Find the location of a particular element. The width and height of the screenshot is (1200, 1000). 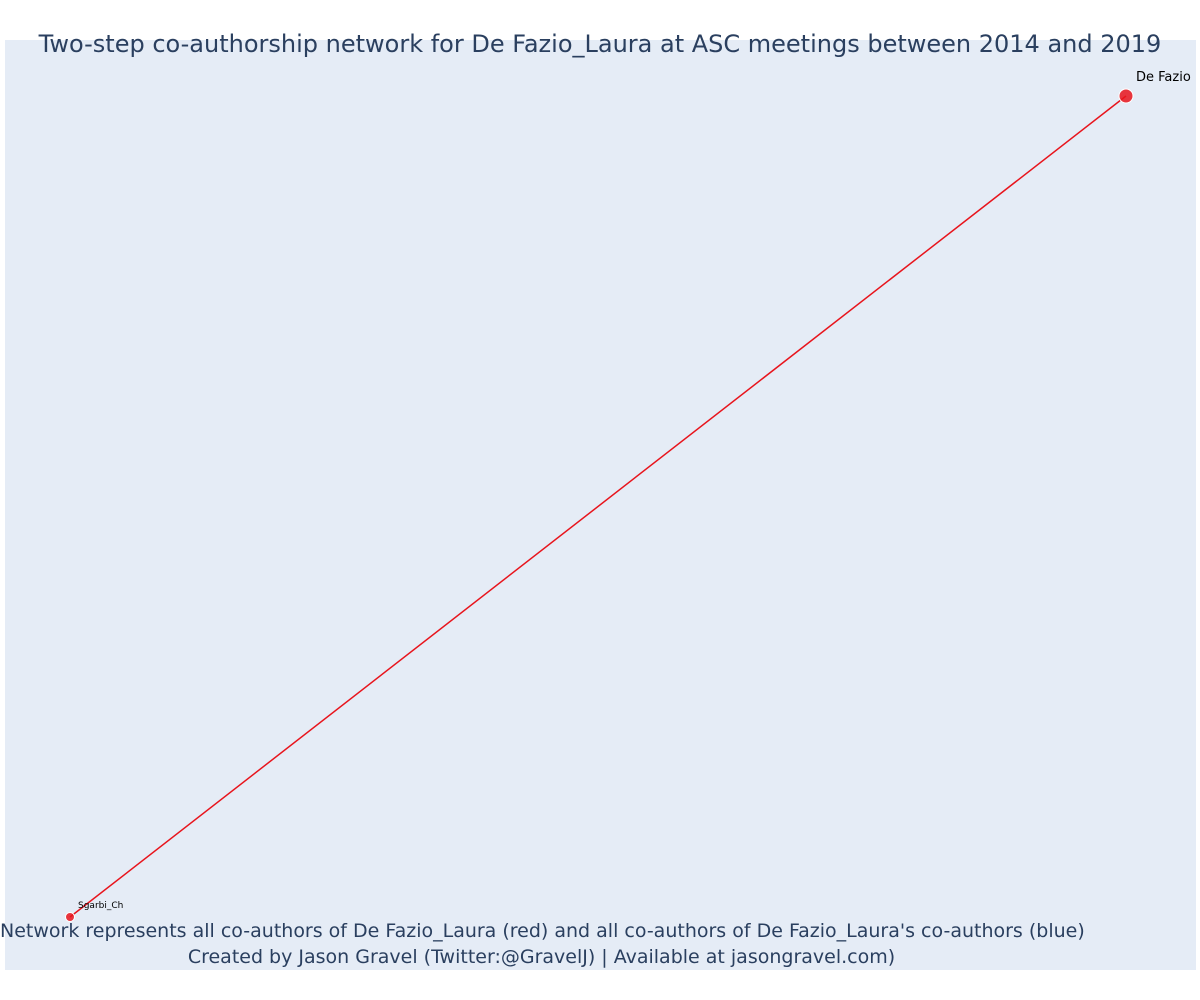

network-node-focal is located at coordinates (1126, 96).